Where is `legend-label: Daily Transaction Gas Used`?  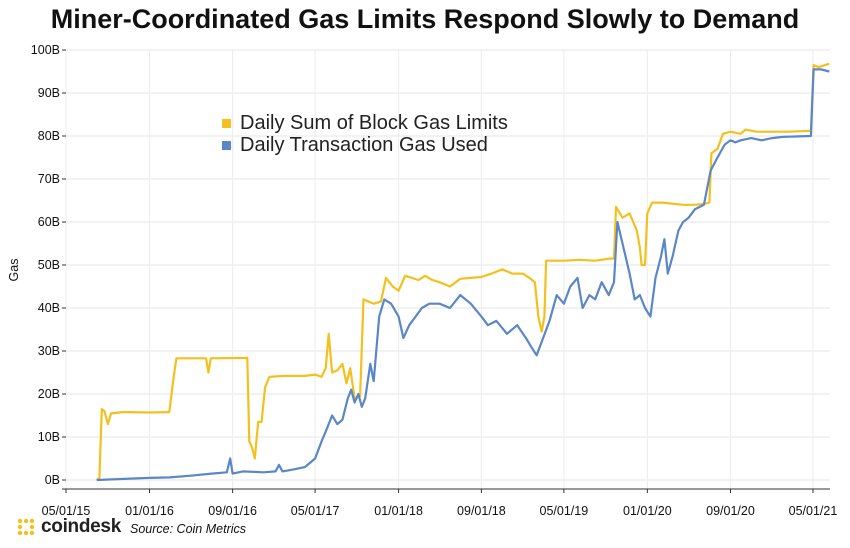 legend-label: Daily Transaction Gas Used is located at coordinates (364, 145).